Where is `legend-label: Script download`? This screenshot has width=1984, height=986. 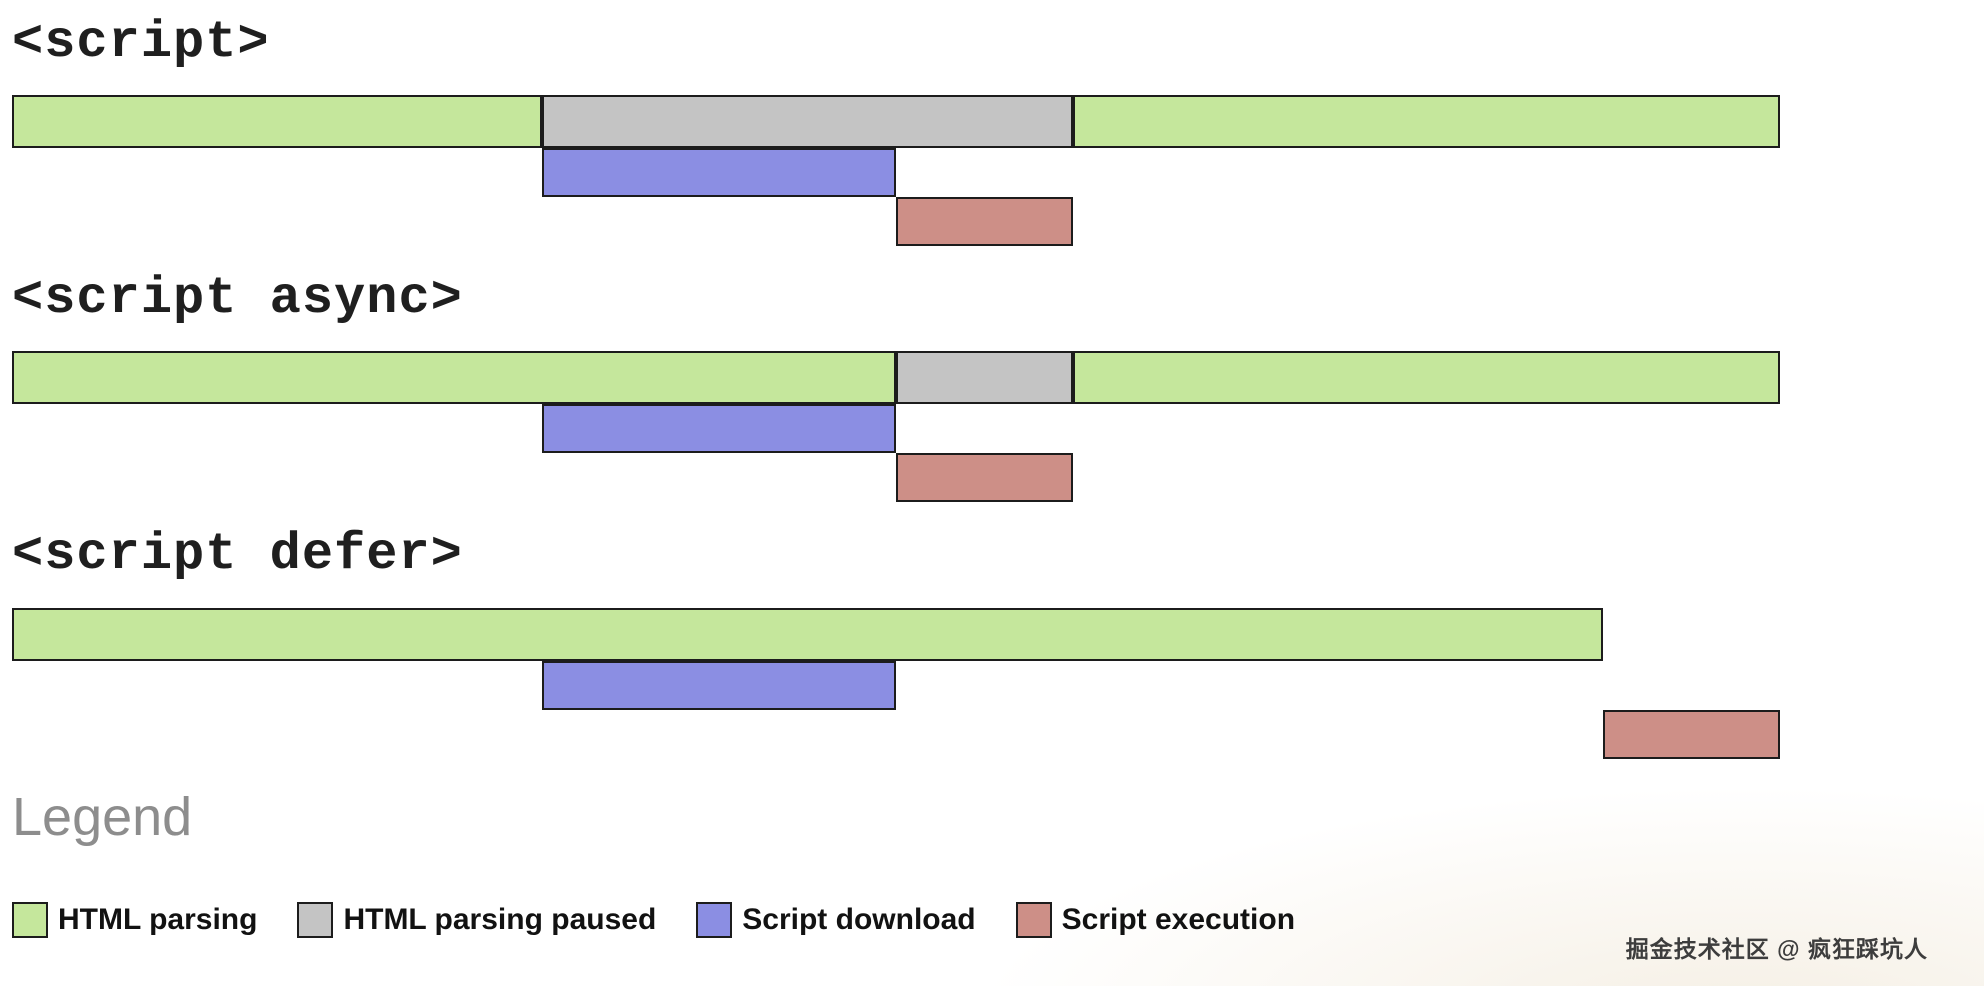 legend-label: Script download is located at coordinates (859, 919).